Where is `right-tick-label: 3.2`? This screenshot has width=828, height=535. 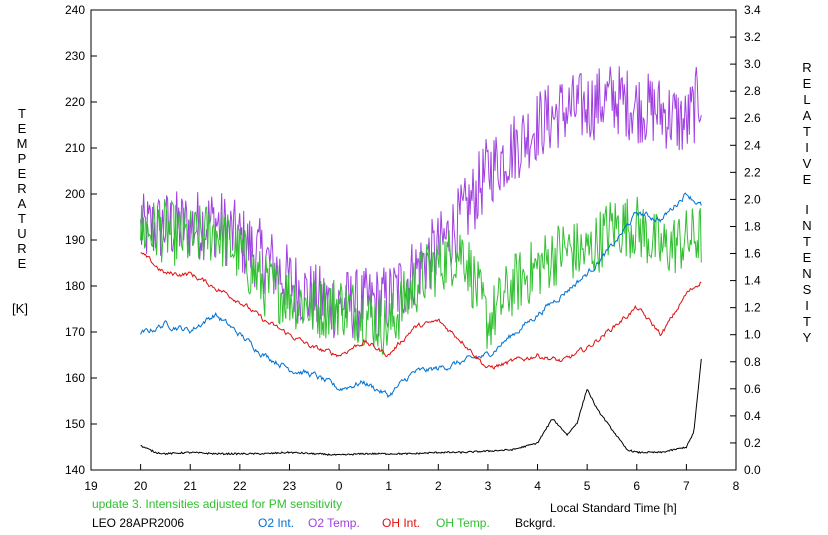 right-tick-label: 3.2 is located at coordinates (752, 37).